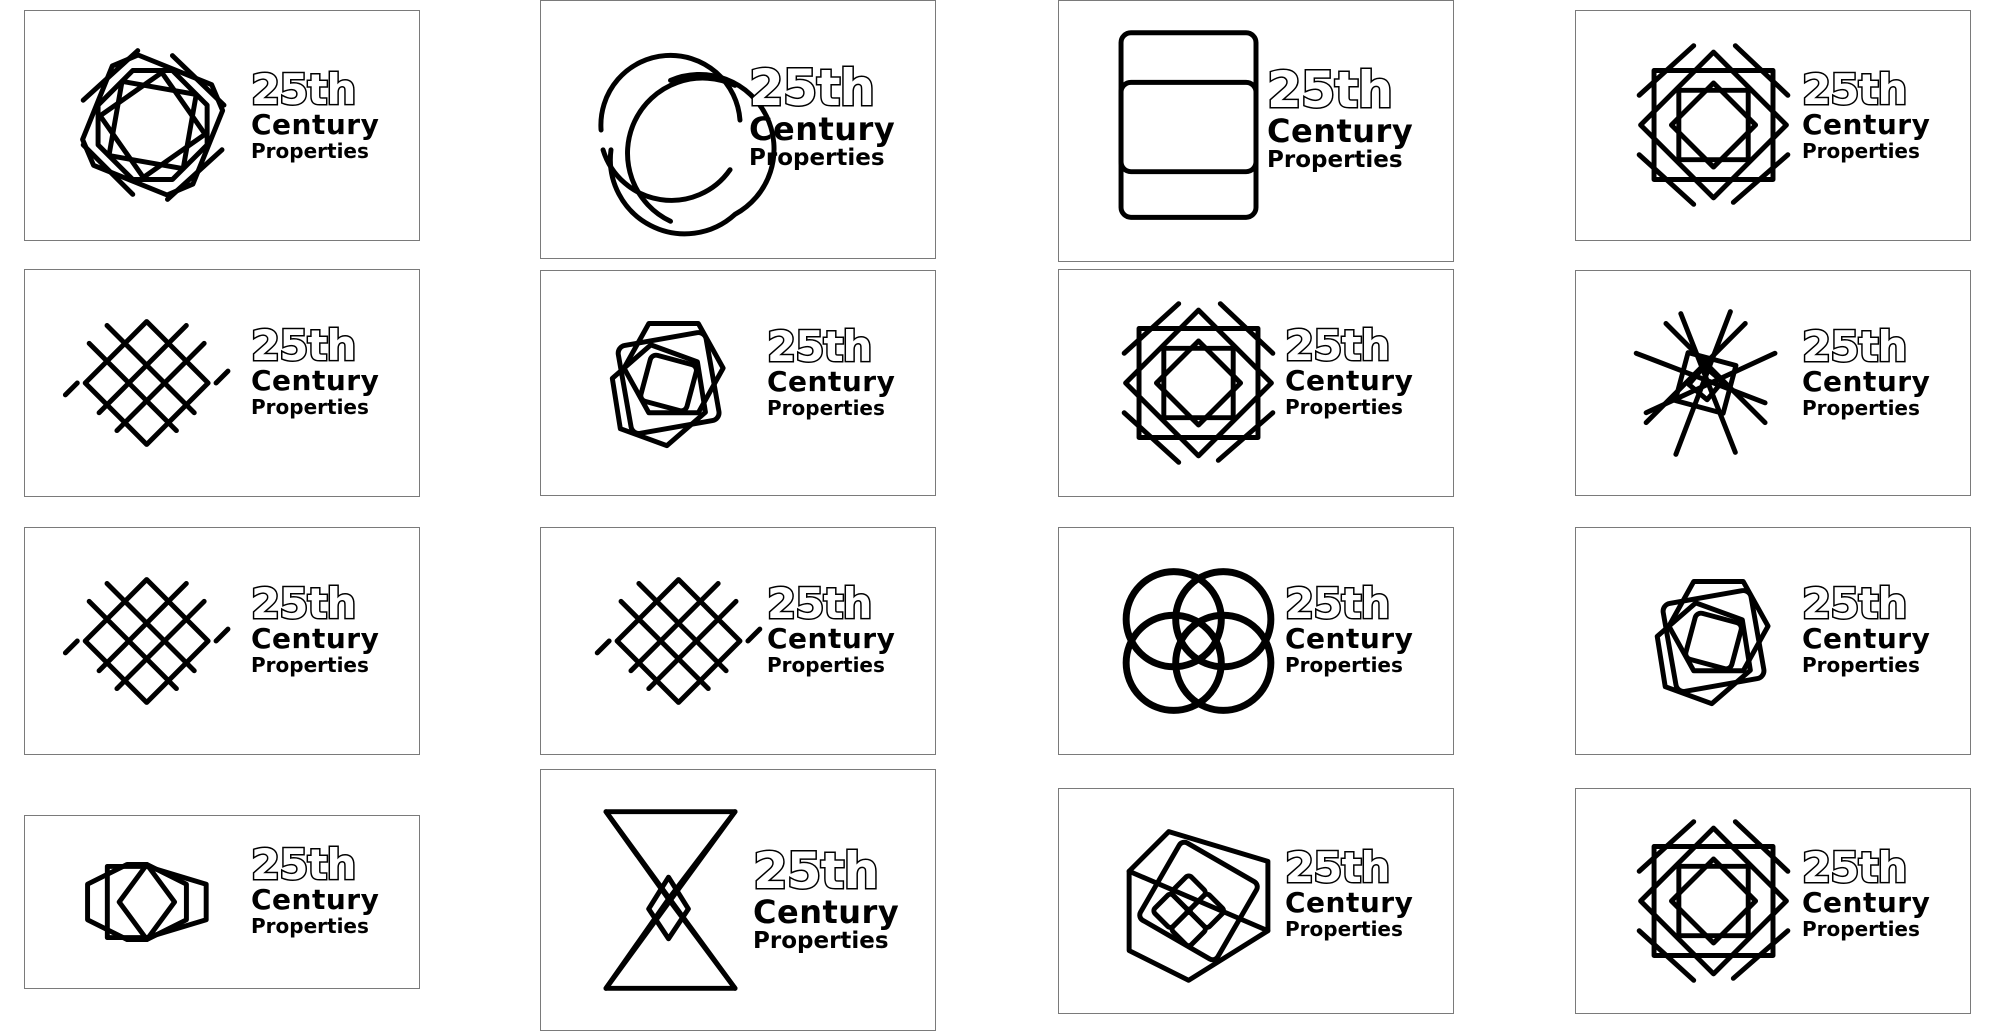 The width and height of the screenshot is (1990, 1033). What do you see at coordinates (1198, 906) in the screenshot?
I see `rotated-square-cluster-icon` at bounding box center [1198, 906].